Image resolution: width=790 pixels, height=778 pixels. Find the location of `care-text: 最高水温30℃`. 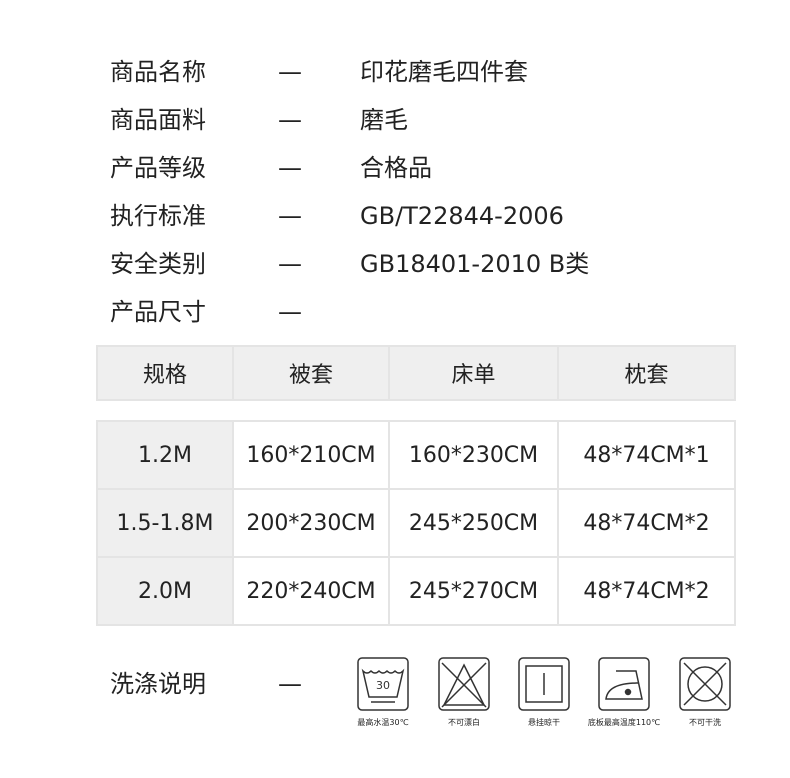

care-text: 最高水温30℃ is located at coordinates (383, 722).